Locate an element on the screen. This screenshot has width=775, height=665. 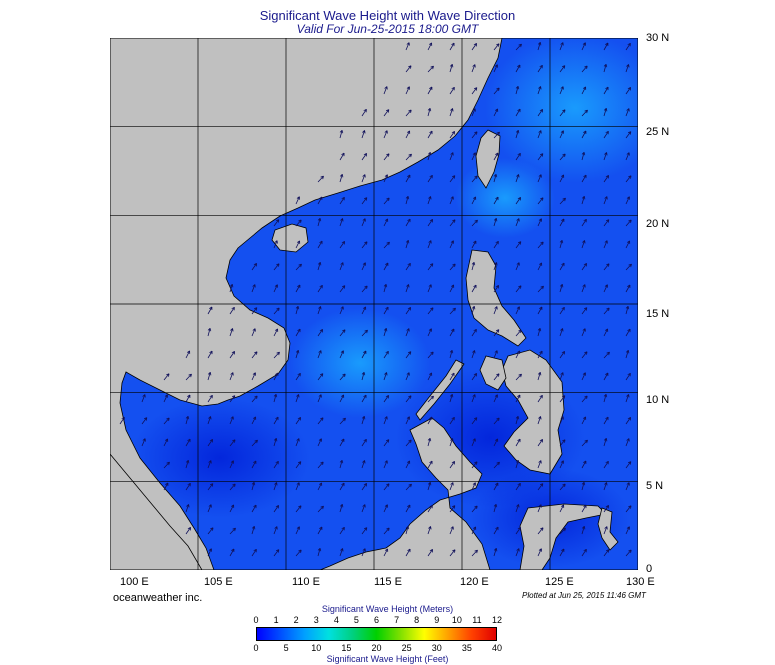
lon-label: 110 E is located at coordinates (306, 582).